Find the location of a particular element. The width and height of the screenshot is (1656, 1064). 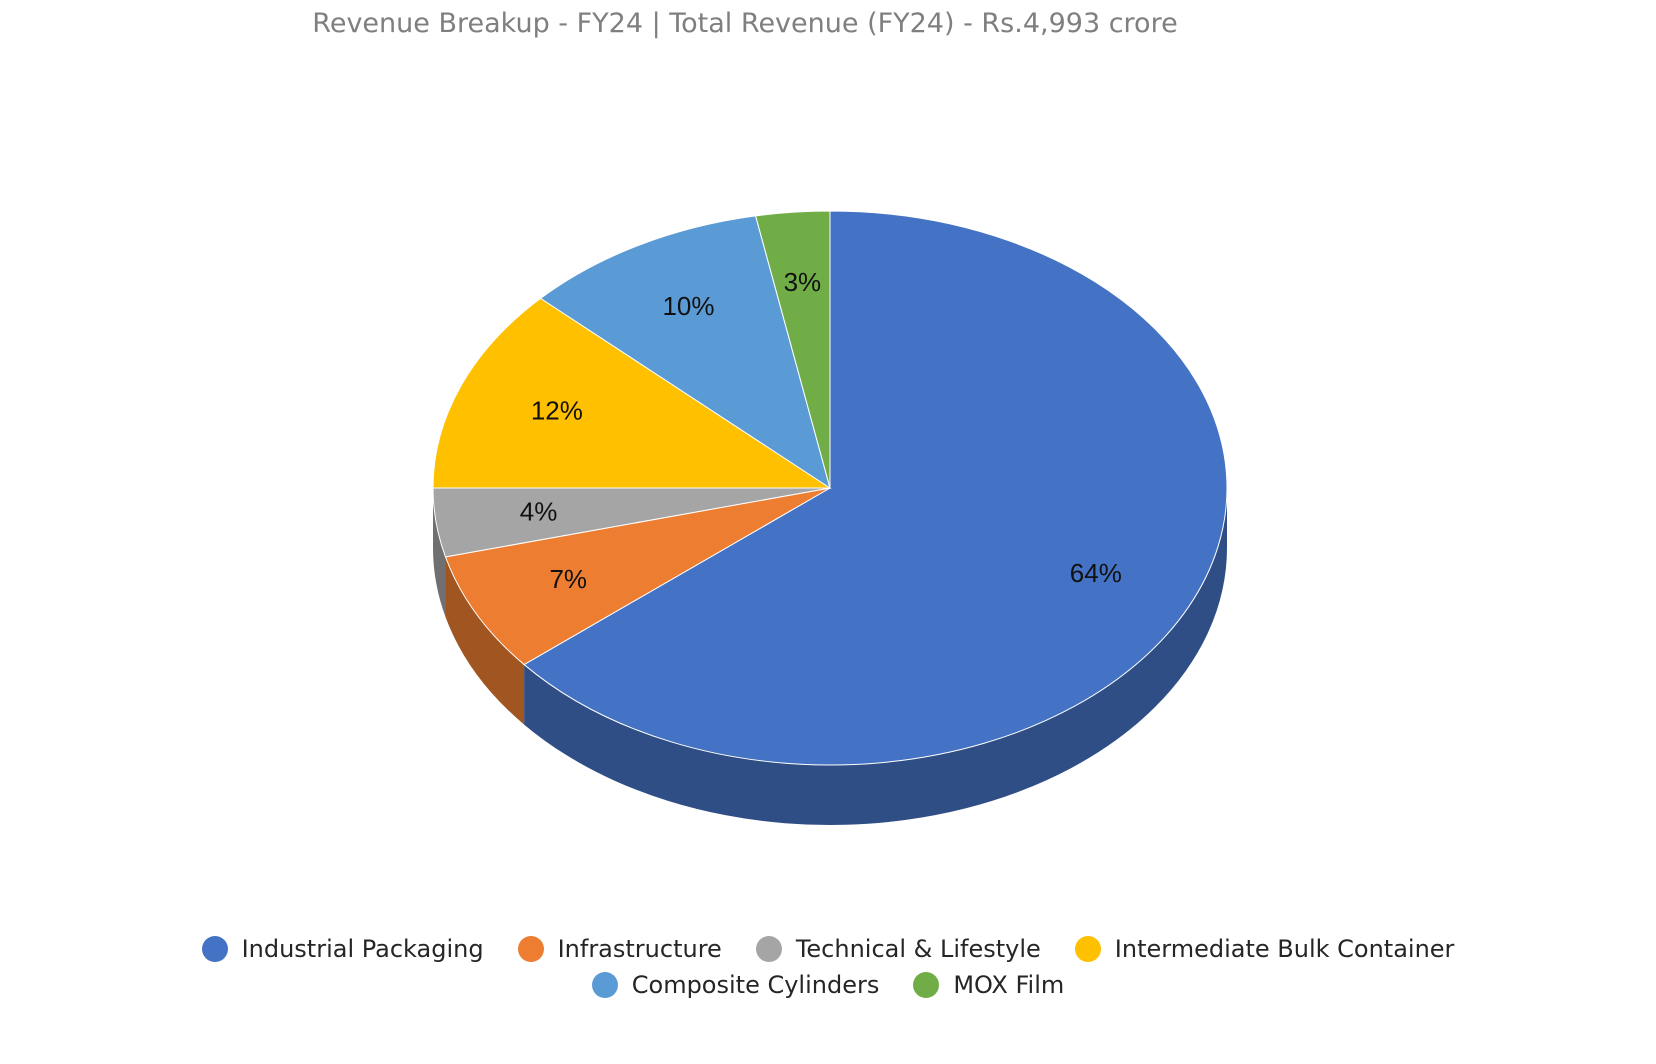

pie-side-industrial-packaging is located at coordinates (875, 657).